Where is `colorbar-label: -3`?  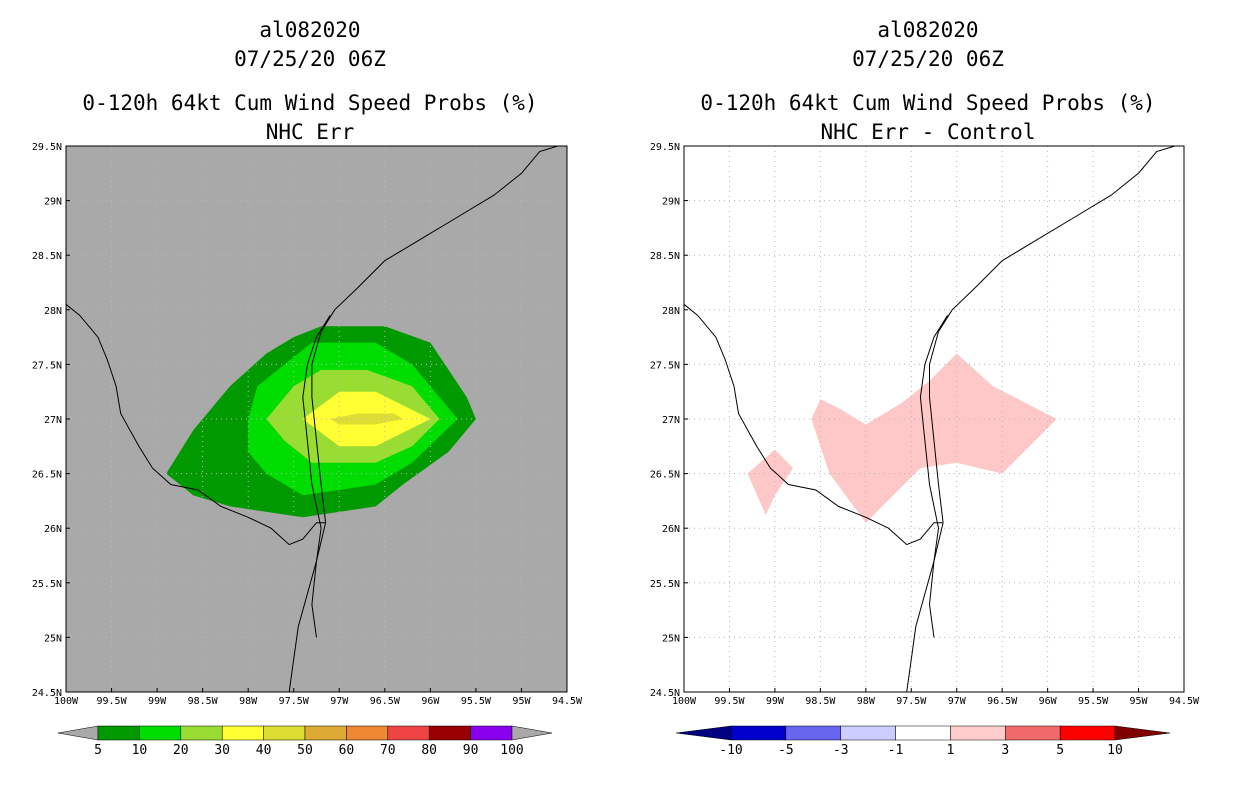
colorbar-label: -3 is located at coordinates (841, 750).